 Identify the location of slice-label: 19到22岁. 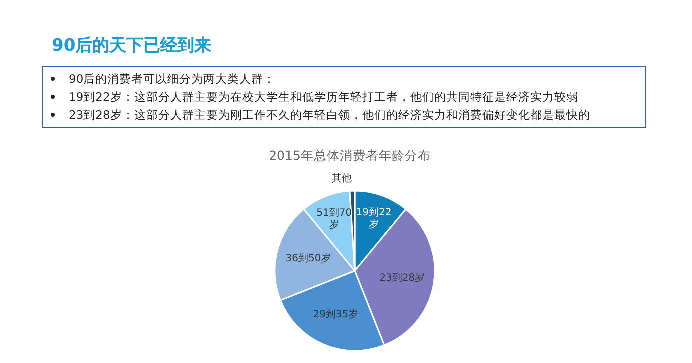
(374, 218).